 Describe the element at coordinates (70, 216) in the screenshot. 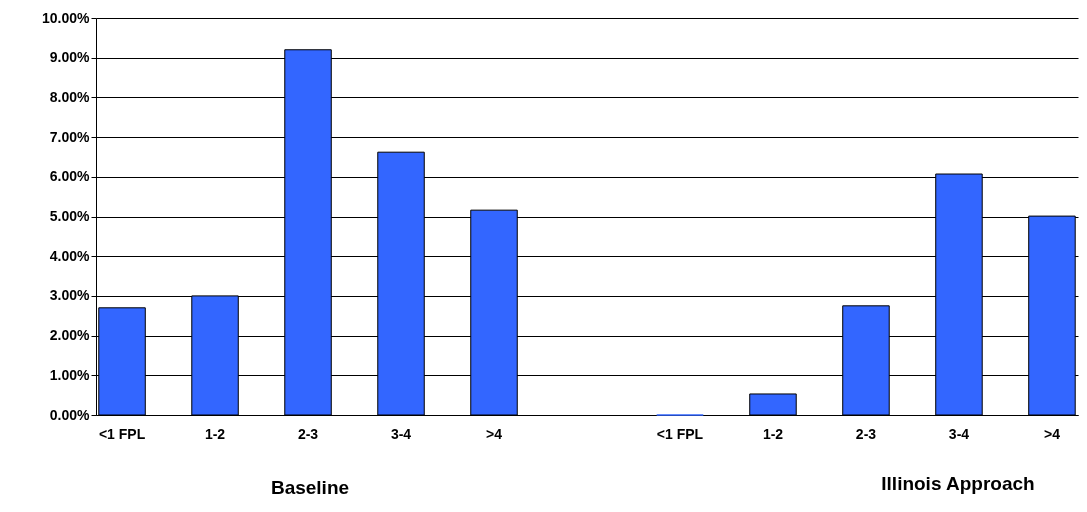

I see `y-tick-label: 5.00%` at that location.